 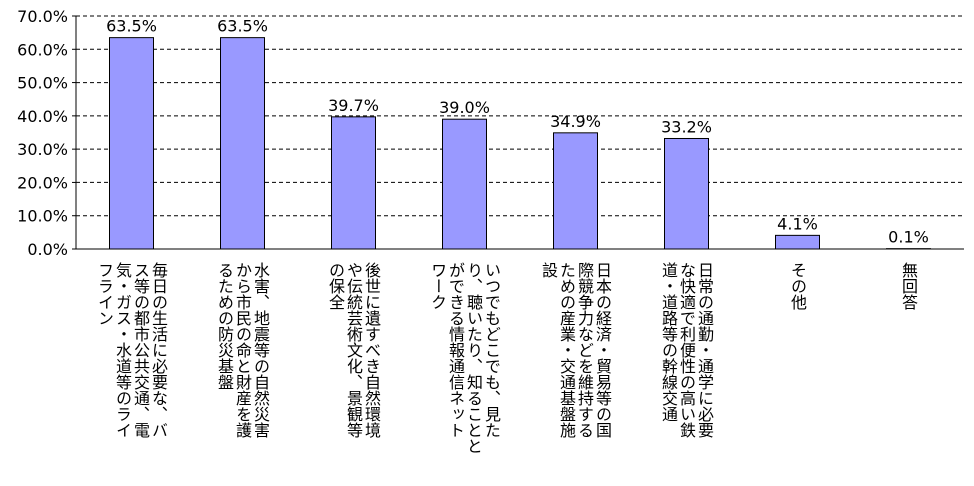 I want to click on data-label: 39.7%, so click(x=353, y=105).